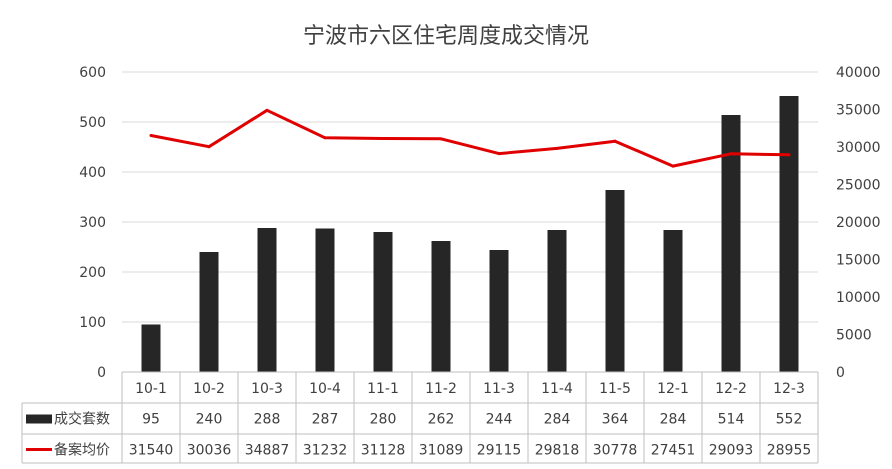 Image resolution: width=892 pixels, height=469 pixels. What do you see at coordinates (858, 73) in the screenshot?
I see `right-tick-label: 40000` at bounding box center [858, 73].